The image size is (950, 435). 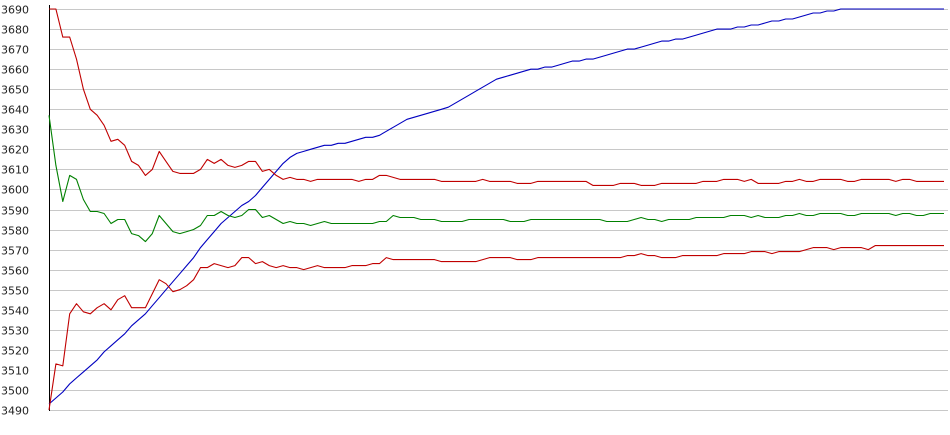 I want to click on y-tick-label: 3630, so click(x=15, y=130).